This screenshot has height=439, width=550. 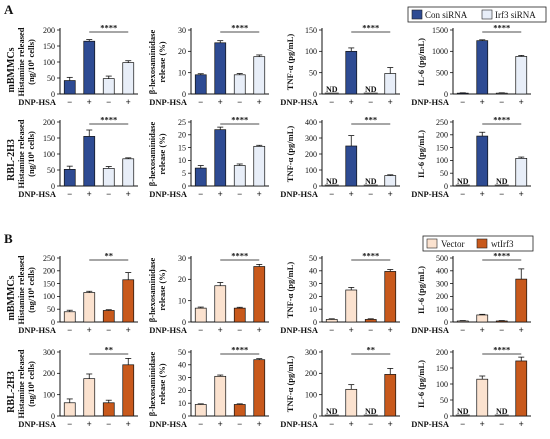 What do you see at coordinates (49, 258) in the screenshot?
I see `y-tick-label: 250` at bounding box center [49, 258].